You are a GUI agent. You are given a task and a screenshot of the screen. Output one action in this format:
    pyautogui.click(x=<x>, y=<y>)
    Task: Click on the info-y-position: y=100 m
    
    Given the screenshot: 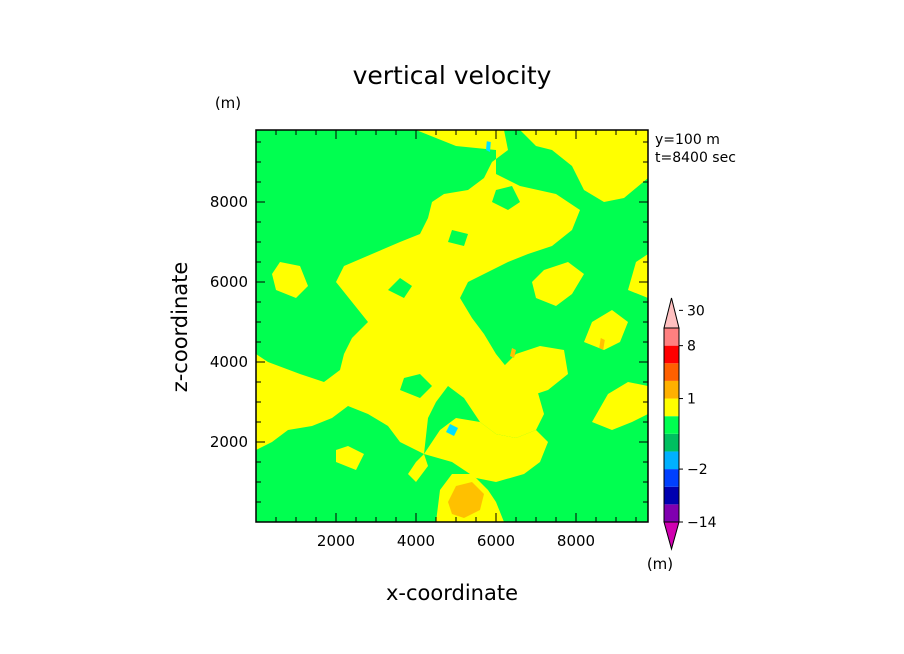 What is the action you would take?
    pyautogui.click(x=687, y=140)
    